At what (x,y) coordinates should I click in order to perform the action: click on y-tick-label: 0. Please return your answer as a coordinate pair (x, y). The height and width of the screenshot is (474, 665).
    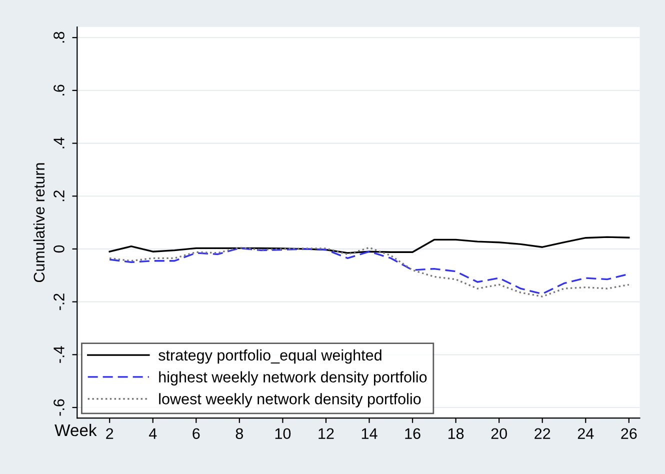
    Looking at the image, I should click on (59, 249).